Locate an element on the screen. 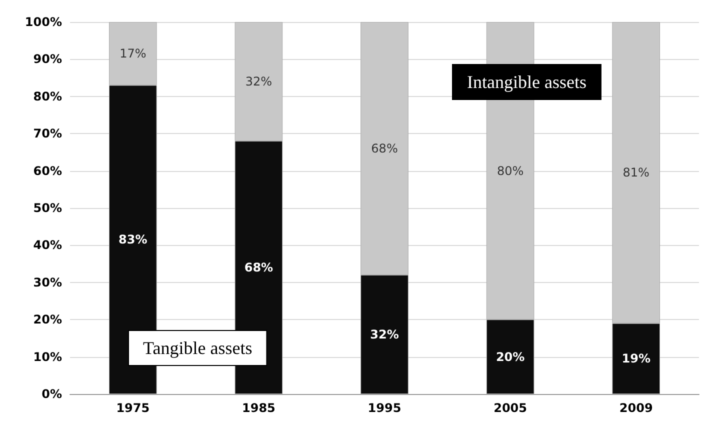 The width and height of the screenshot is (727, 438). x-tick-label: 1985 is located at coordinates (259, 408).